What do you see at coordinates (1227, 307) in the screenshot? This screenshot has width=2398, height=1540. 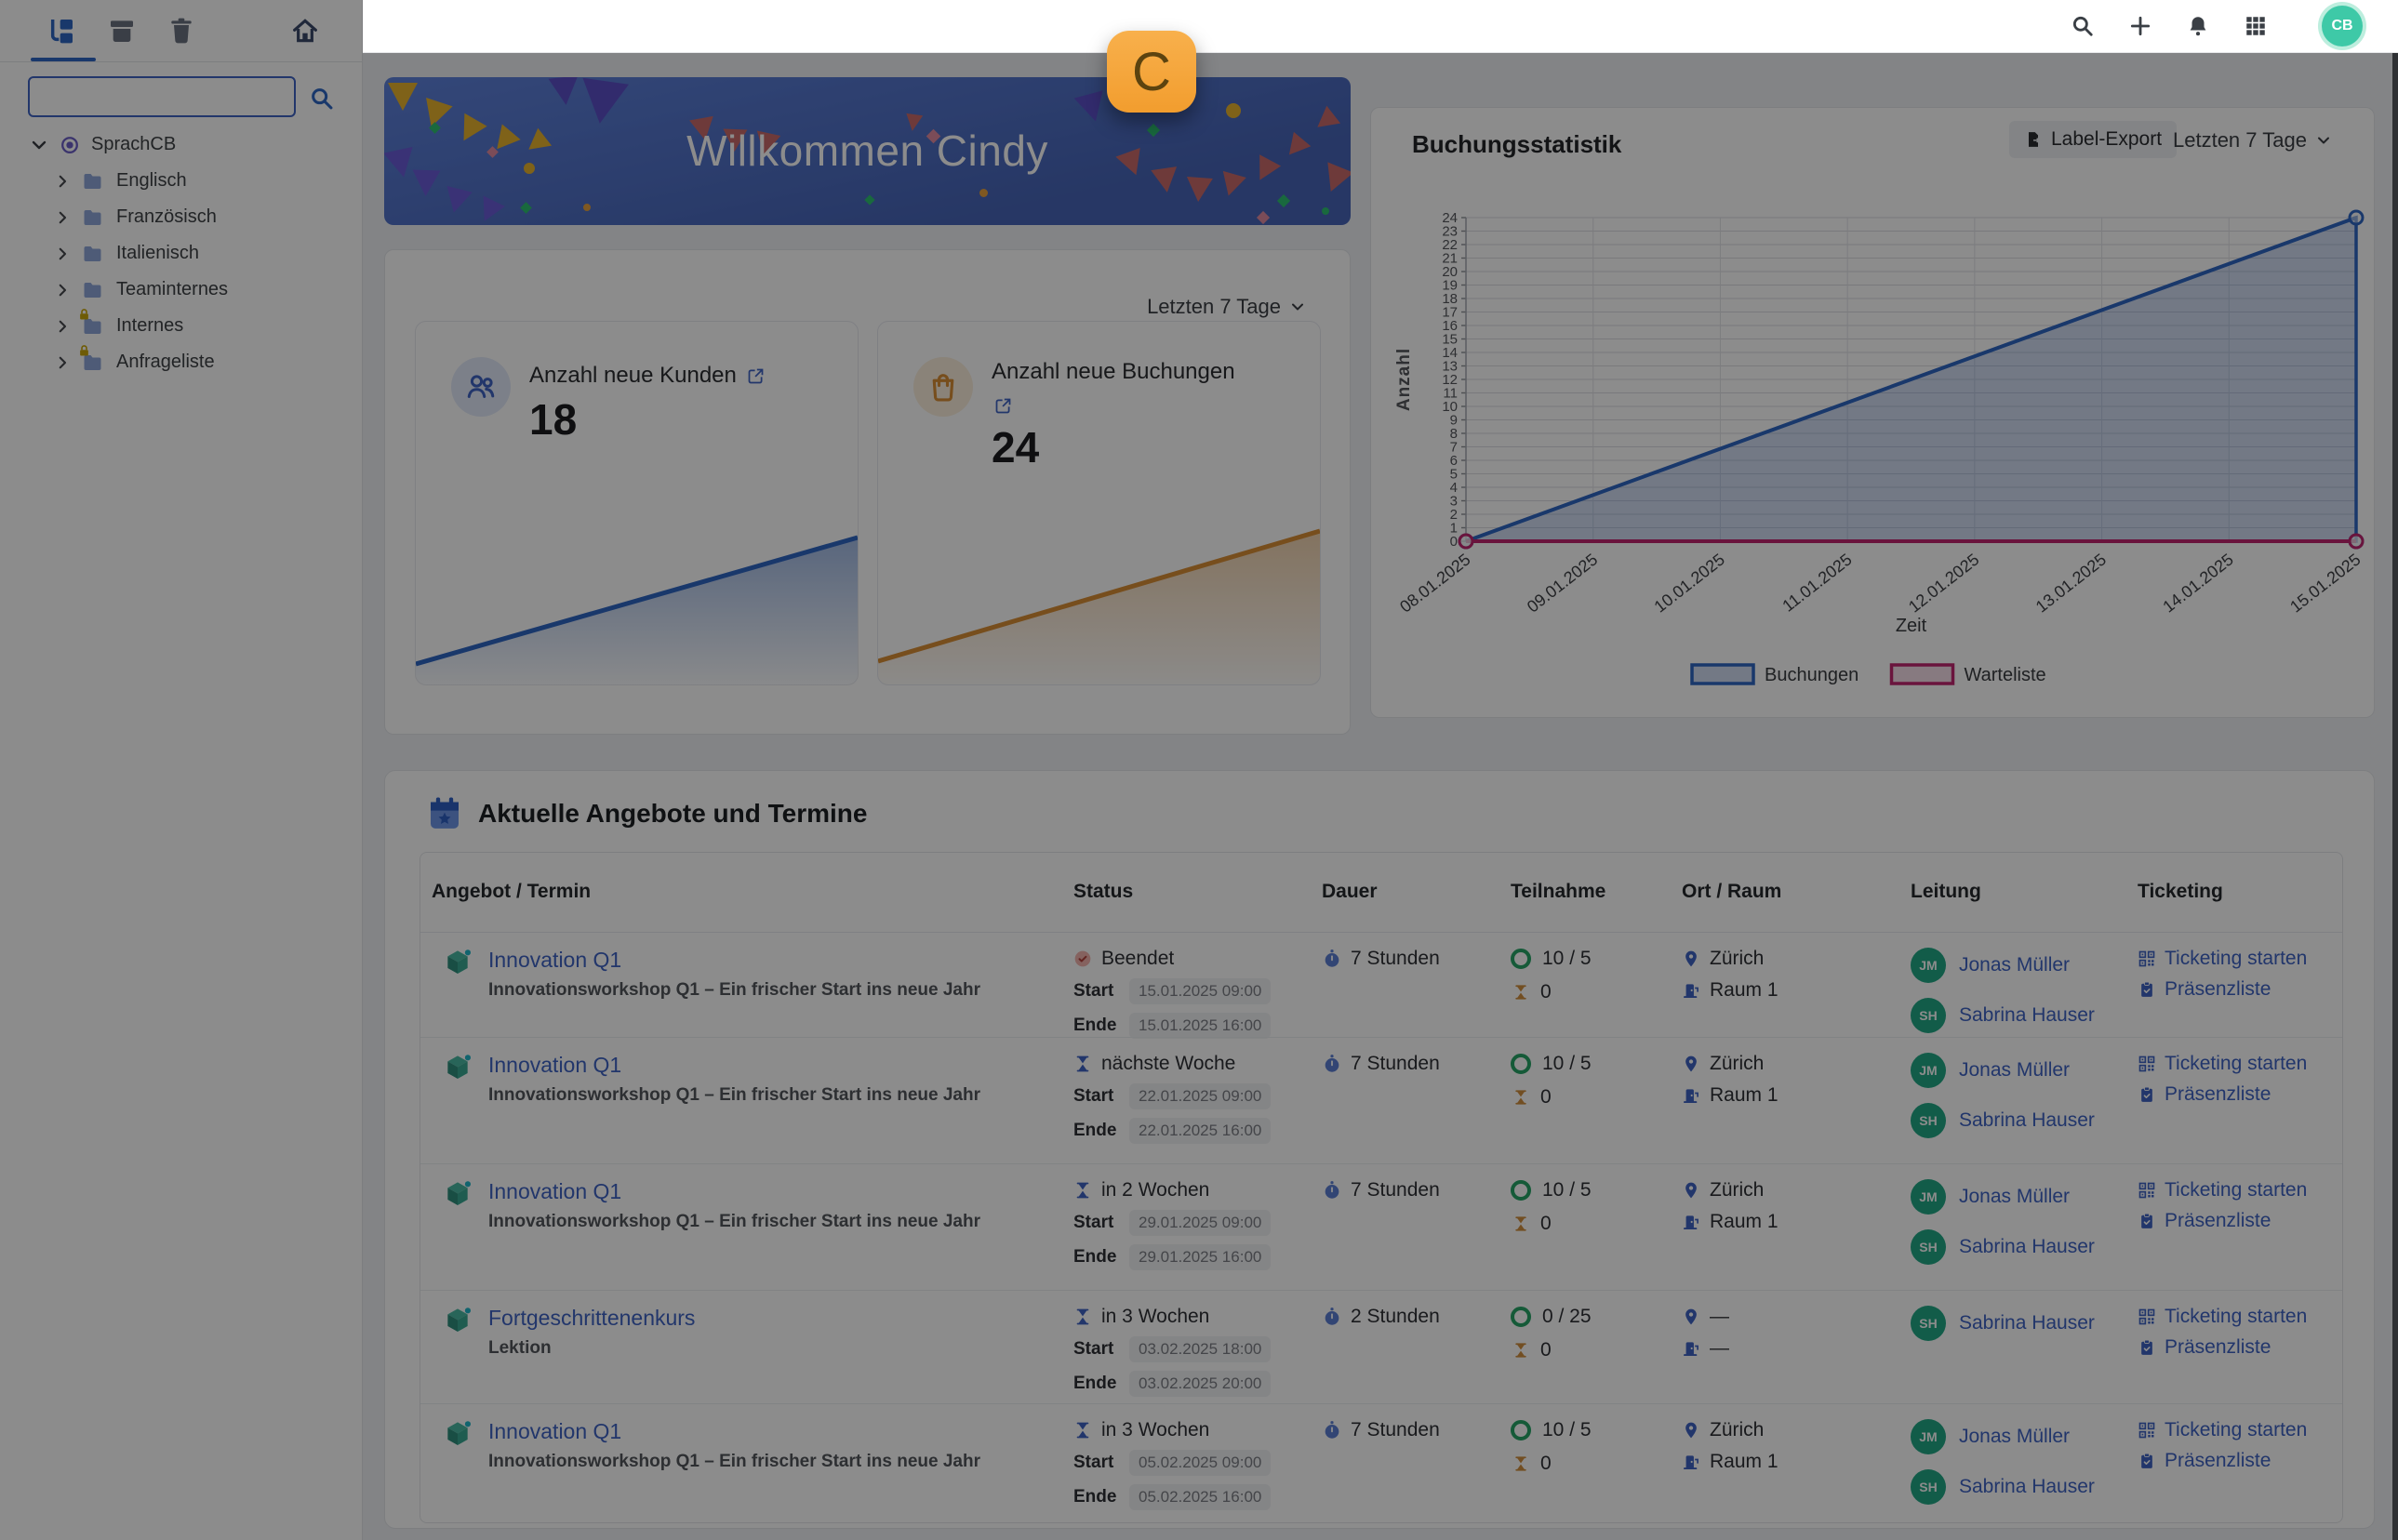 I see `stats-period-dropdown: Letzten 7 Tage` at bounding box center [1227, 307].